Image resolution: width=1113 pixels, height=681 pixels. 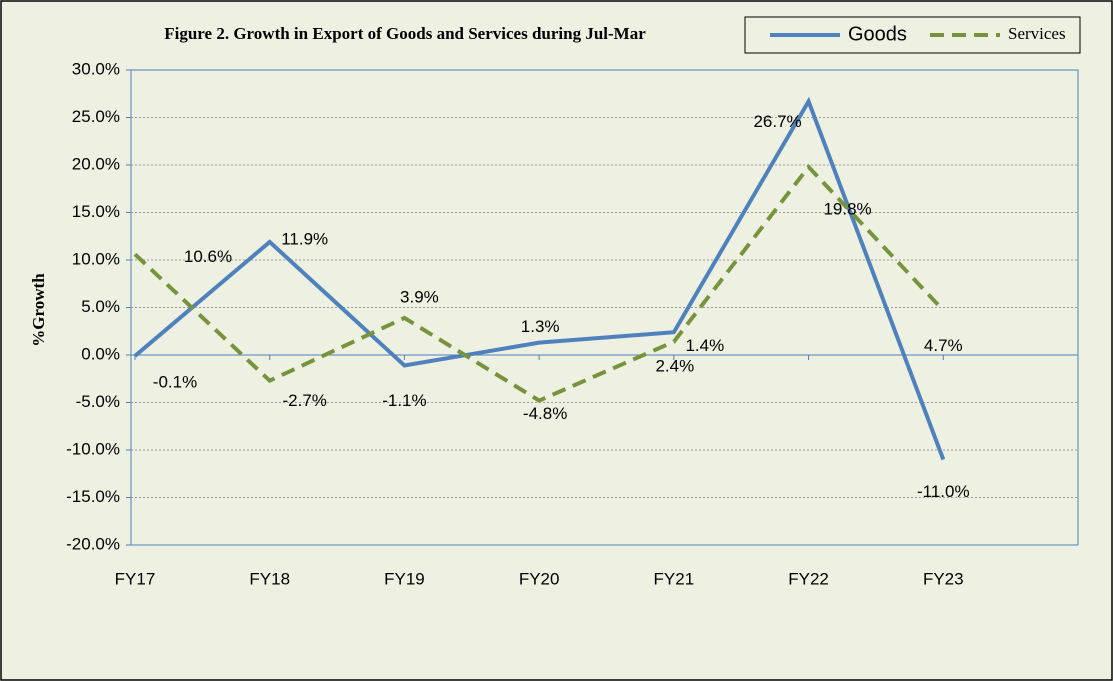 What do you see at coordinates (269, 578) in the screenshot?
I see `x-tick-label: FY18` at bounding box center [269, 578].